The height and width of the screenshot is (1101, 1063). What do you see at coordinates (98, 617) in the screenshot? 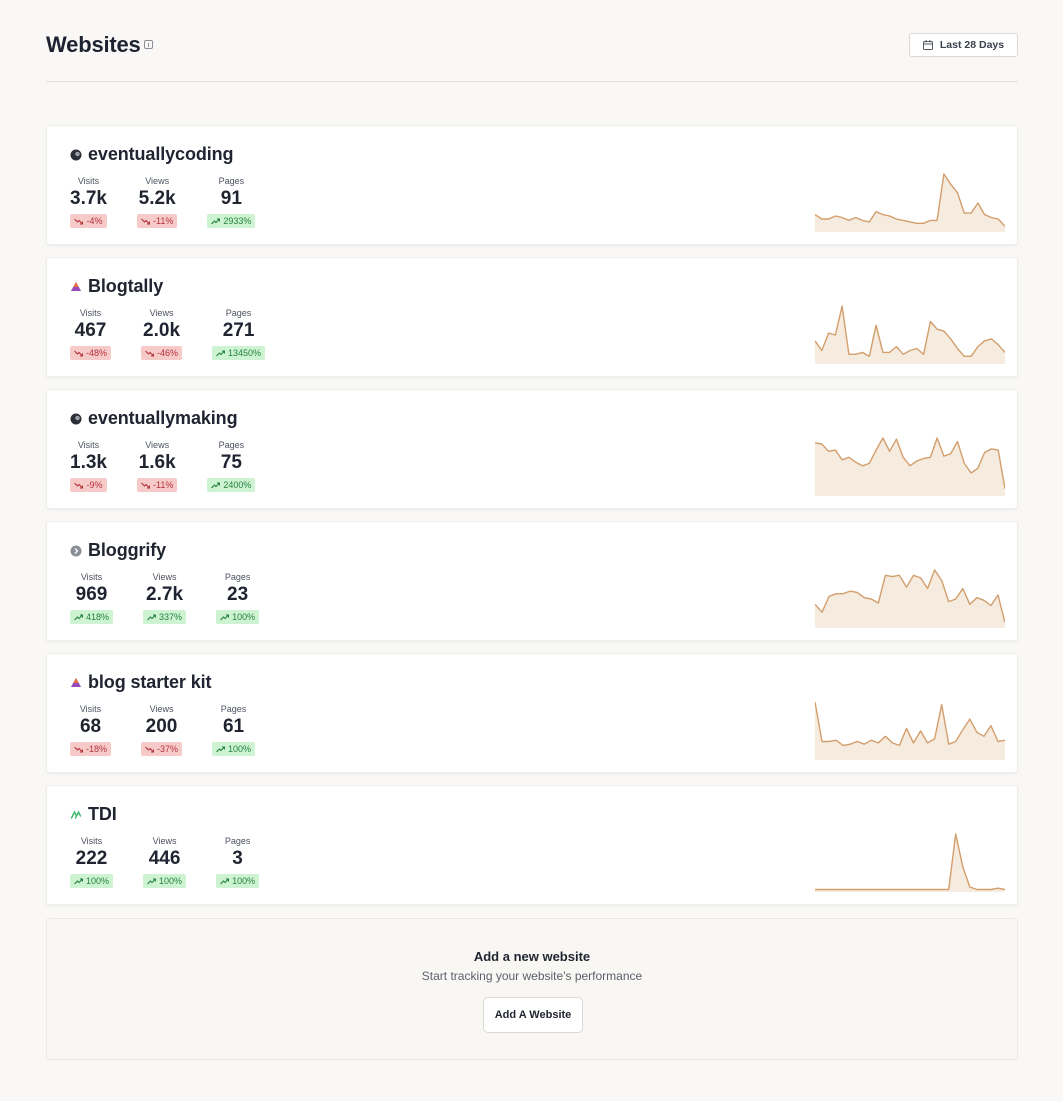
I see `change-value: 418%` at bounding box center [98, 617].